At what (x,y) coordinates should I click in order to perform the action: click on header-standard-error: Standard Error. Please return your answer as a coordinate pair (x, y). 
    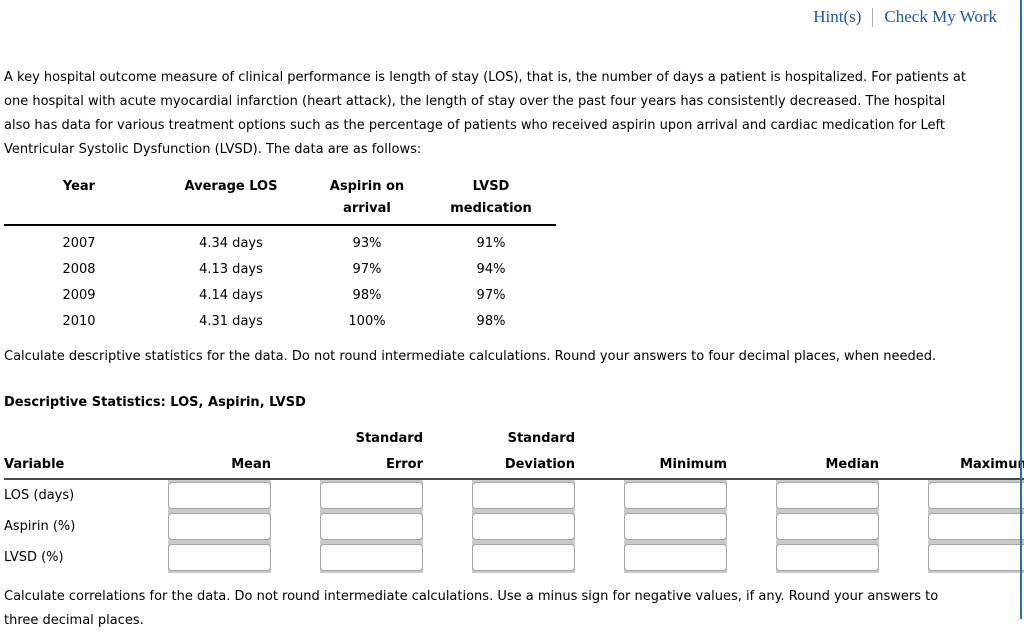
    Looking at the image, I should click on (389, 451).